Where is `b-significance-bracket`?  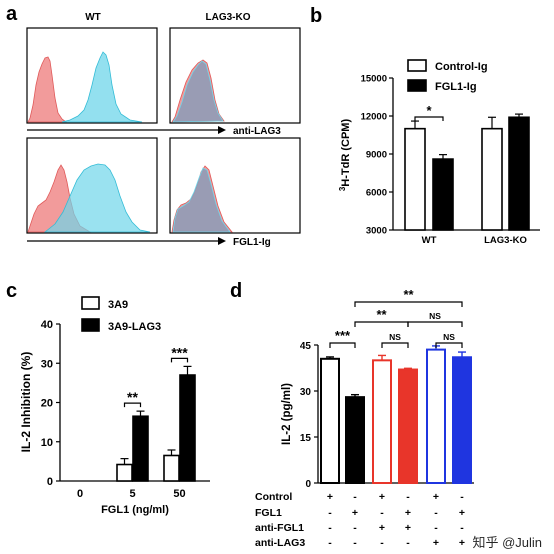
b-significance-bracket is located at coordinates (429, 118).